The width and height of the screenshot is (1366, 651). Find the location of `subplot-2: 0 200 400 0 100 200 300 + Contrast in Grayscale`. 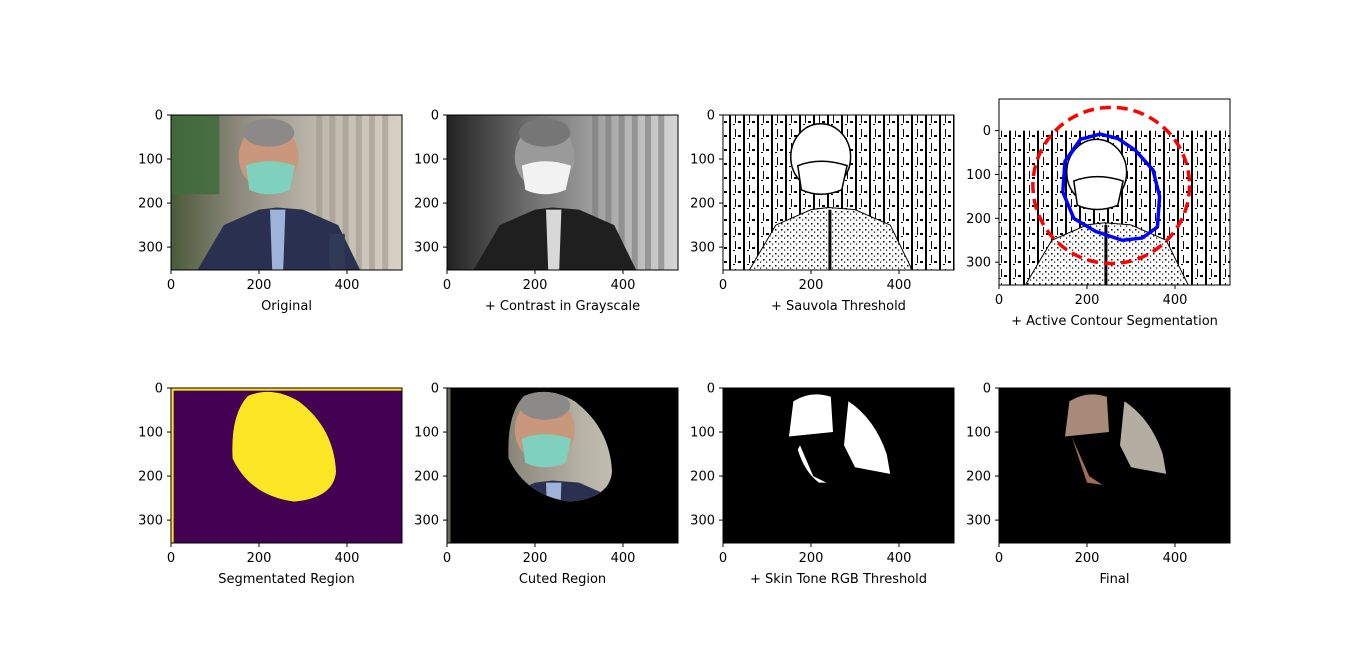

subplot-2: 0 200 400 0 100 200 300 + Contrast in Grayscale is located at coordinates (546, 211).